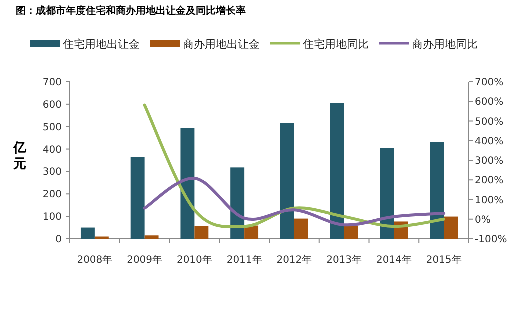  Describe the element at coordinates (489, 200) in the screenshot. I see `y2-tick-label: 100%` at that location.